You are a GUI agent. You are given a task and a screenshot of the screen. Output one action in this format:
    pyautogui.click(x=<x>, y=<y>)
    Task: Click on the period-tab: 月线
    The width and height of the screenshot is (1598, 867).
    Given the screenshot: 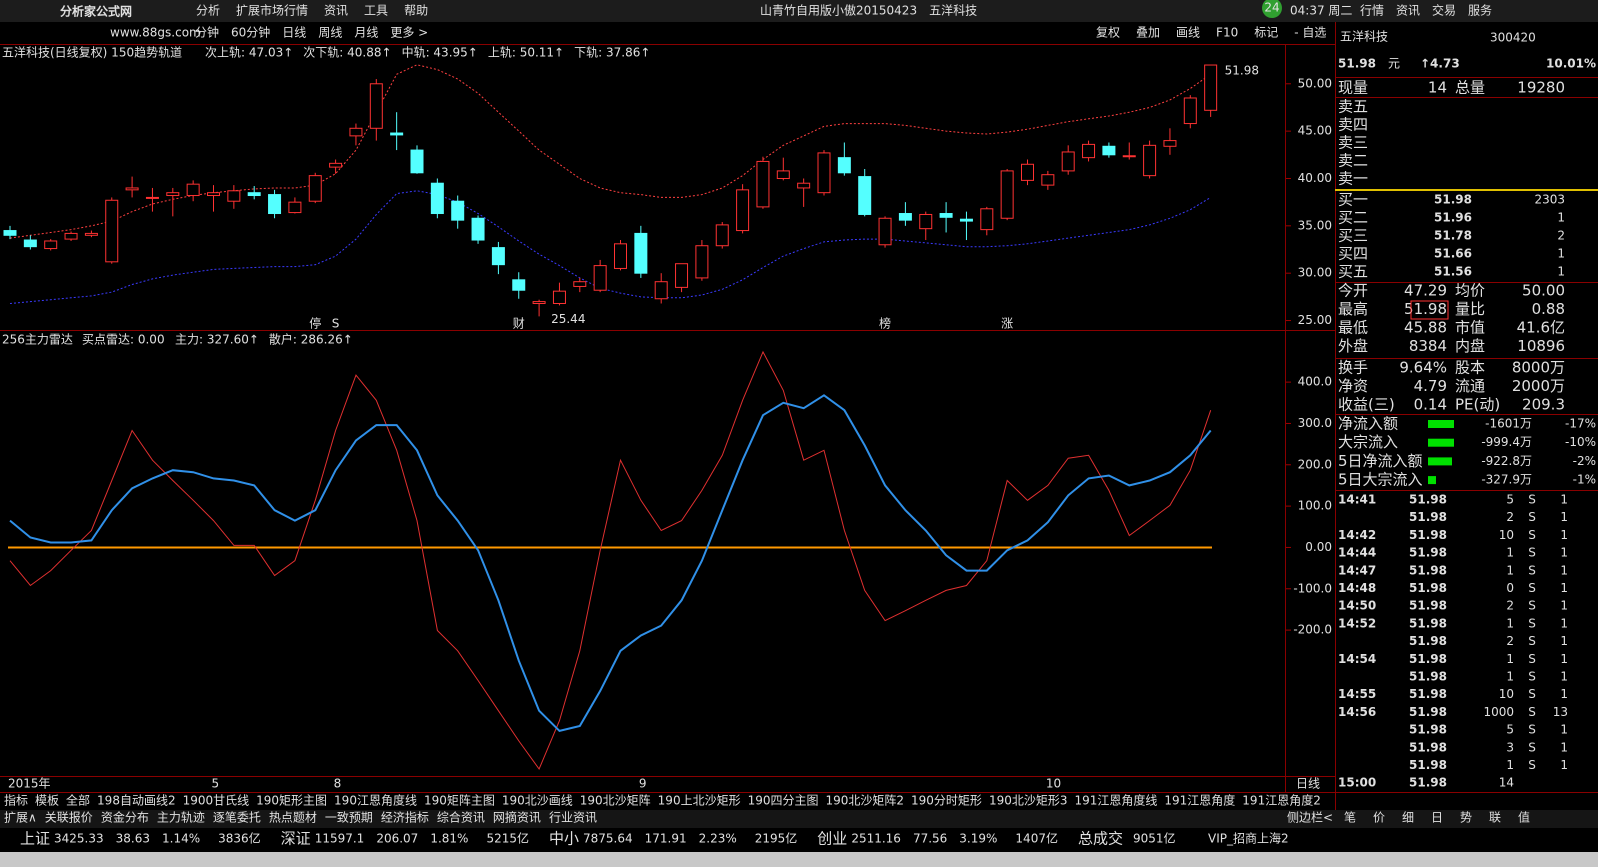 What is the action you would take?
    pyautogui.click(x=366, y=33)
    